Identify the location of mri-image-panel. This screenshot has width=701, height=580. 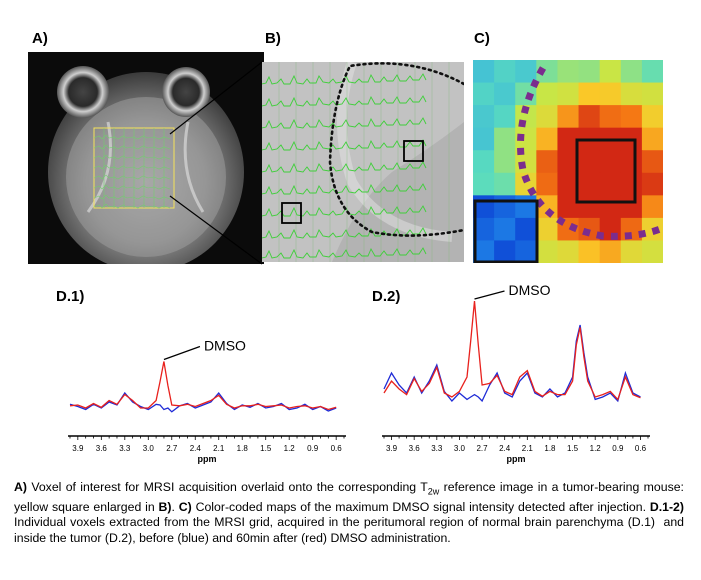
(146, 158).